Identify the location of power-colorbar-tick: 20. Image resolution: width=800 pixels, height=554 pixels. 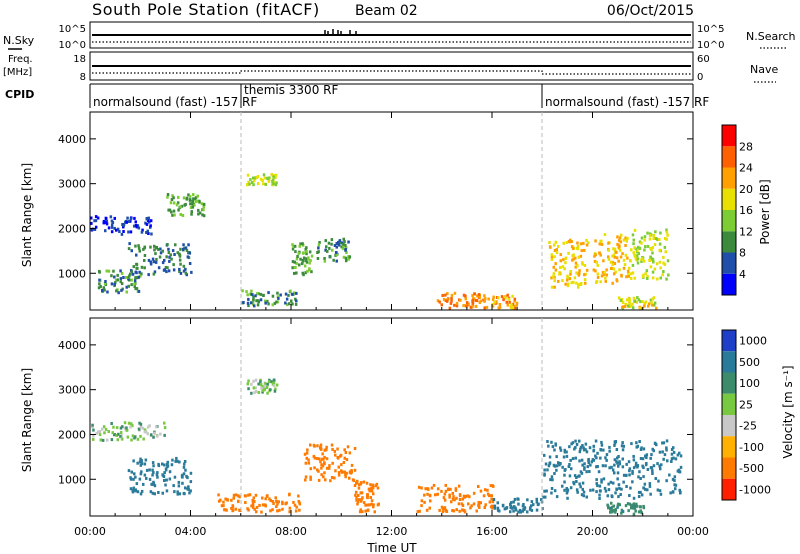
(746, 189).